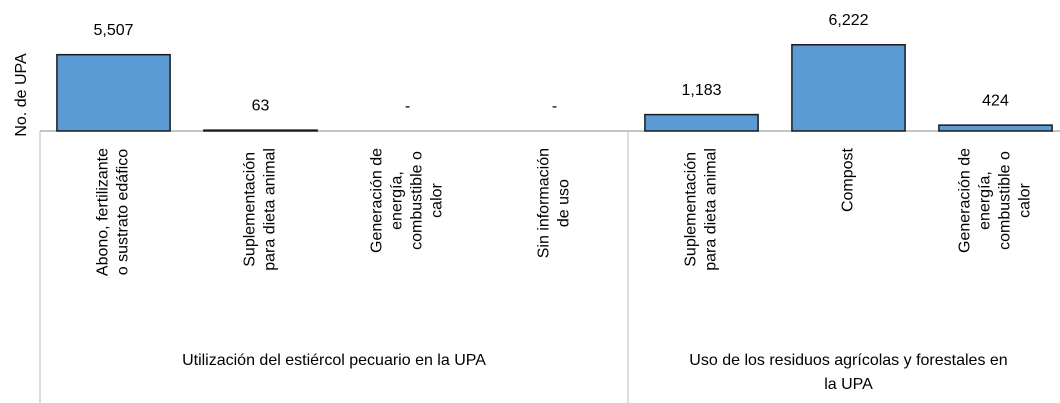 This screenshot has width=1060, height=403. I want to click on value-label: 63, so click(261, 105).